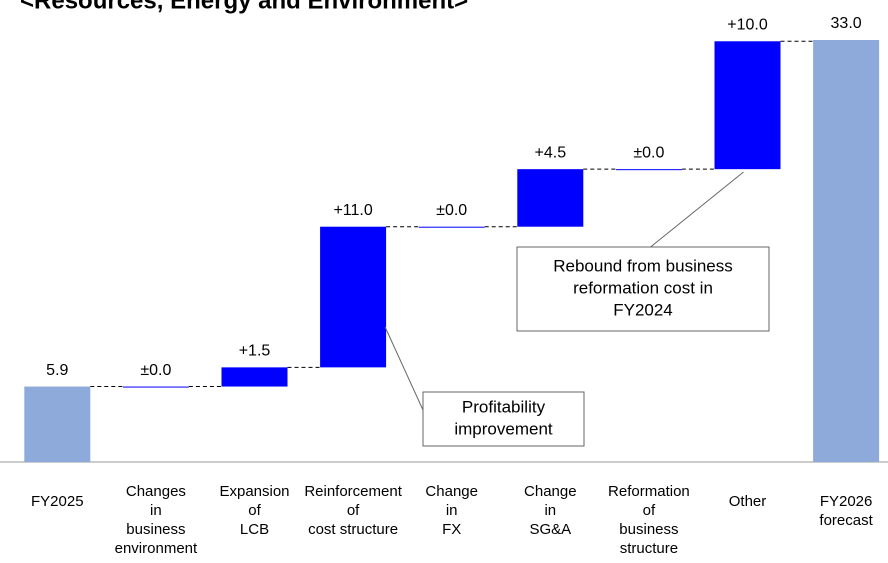 The height and width of the screenshot is (563, 888). What do you see at coordinates (255, 351) in the screenshot?
I see `value-label: +1.5` at bounding box center [255, 351].